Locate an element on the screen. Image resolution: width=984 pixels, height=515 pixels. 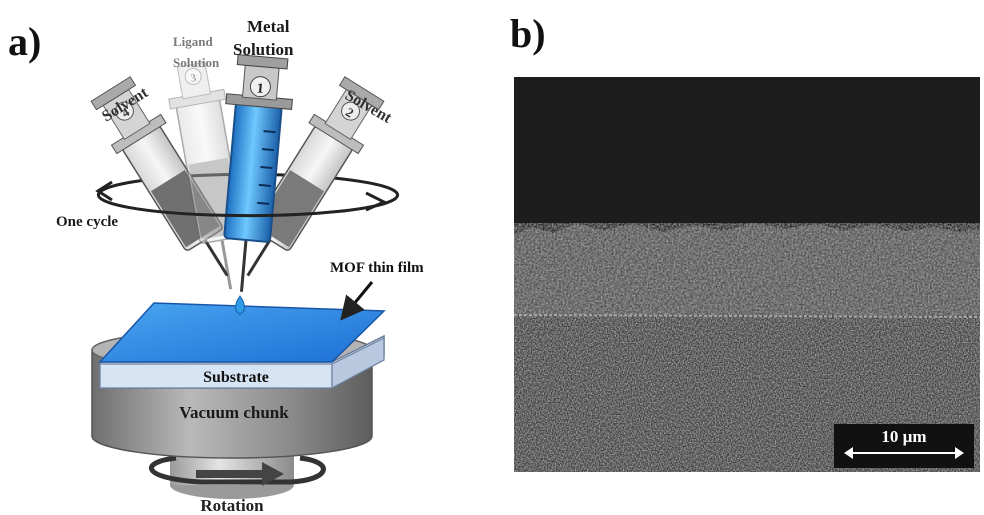
cycle-arrow-left-icon is located at coordinates (104, 191).